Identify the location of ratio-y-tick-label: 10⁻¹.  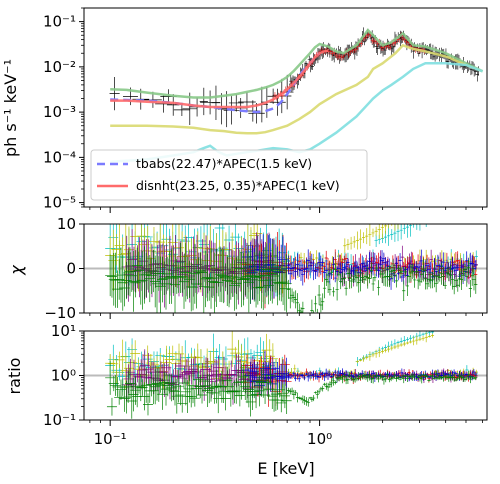
(59, 420).